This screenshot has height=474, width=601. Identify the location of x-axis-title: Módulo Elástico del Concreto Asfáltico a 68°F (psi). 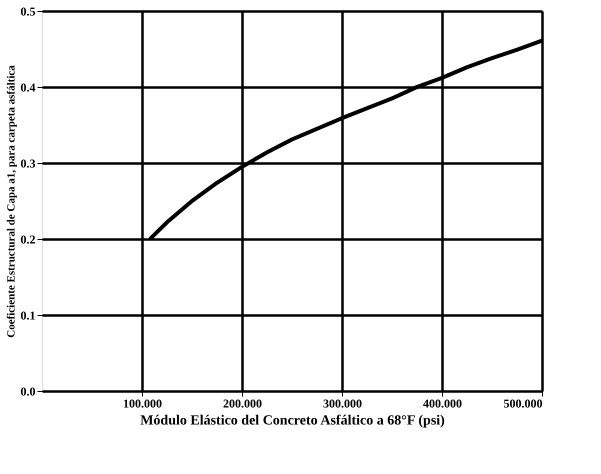
(293, 421).